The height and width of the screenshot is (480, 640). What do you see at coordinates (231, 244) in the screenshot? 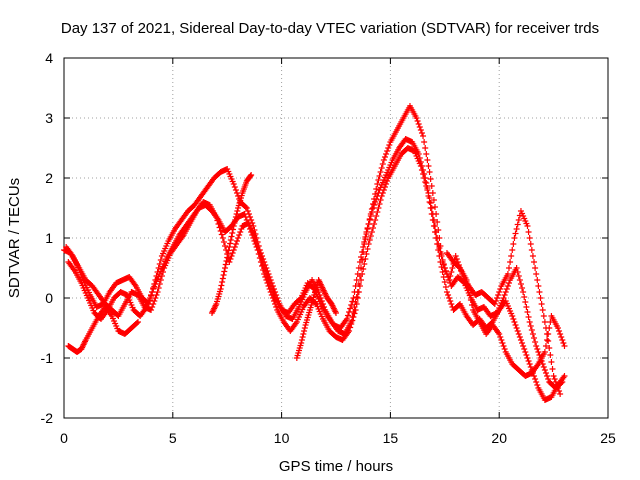
I see `series-satellite-track-e` at bounding box center [231, 244].